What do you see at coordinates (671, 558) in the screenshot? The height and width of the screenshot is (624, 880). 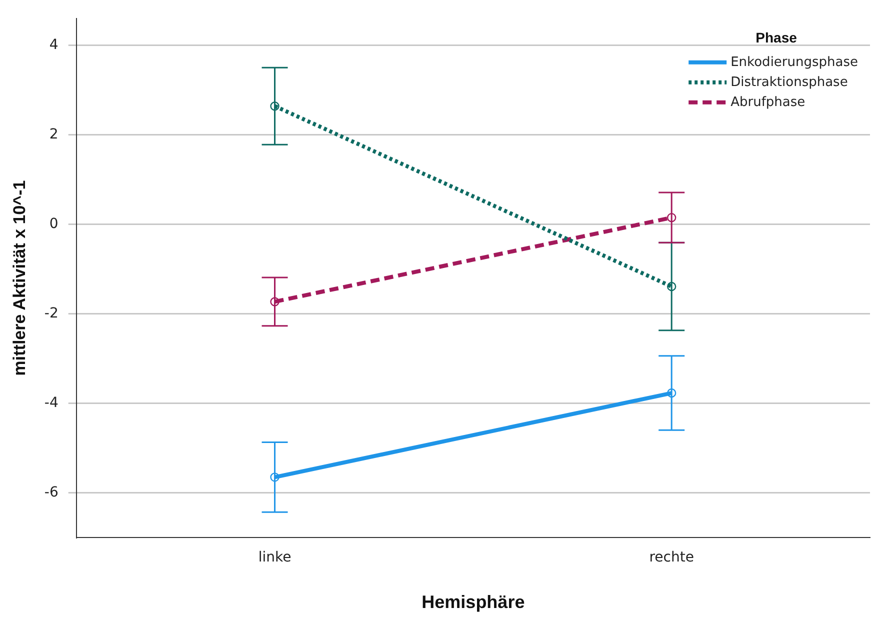 I see `x-tick-label: rechte` at bounding box center [671, 558].